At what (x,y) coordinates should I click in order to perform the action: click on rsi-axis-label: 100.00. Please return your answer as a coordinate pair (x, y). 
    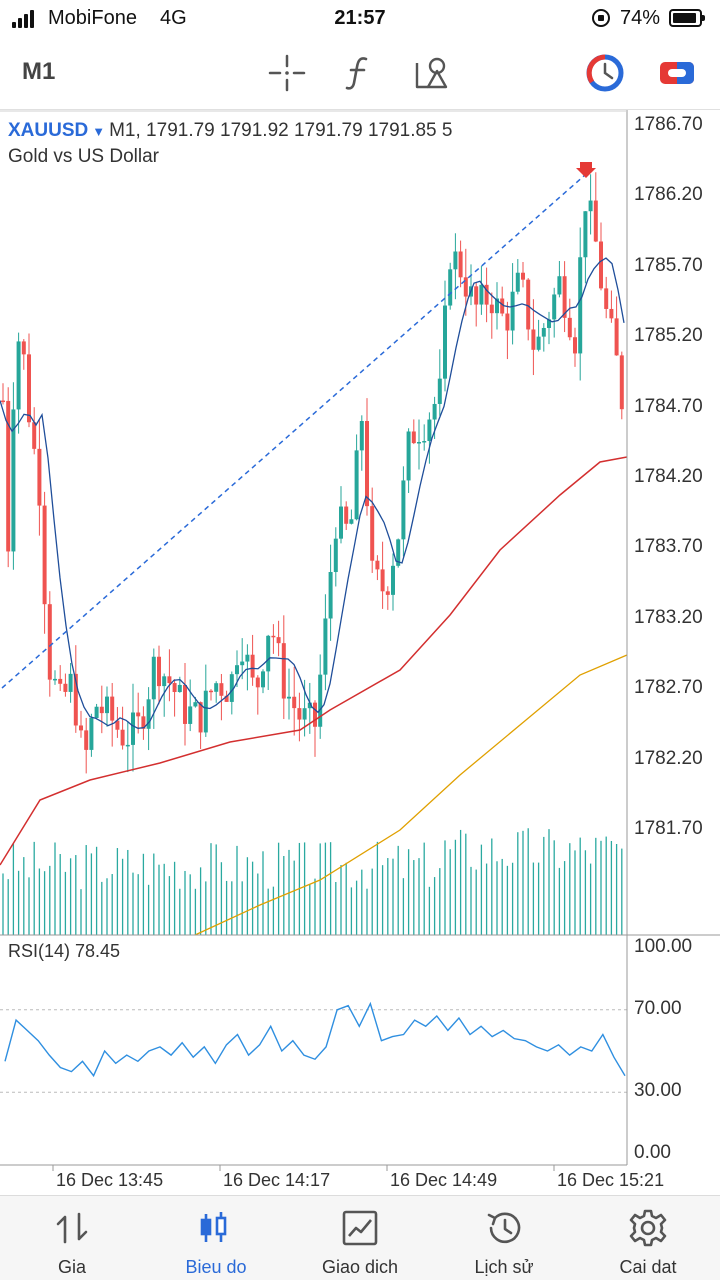
    Looking at the image, I should click on (663, 946).